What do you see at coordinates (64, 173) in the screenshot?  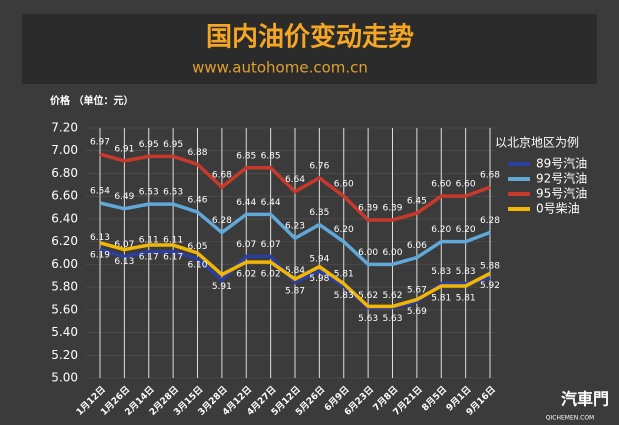 I see `y-tick-label: 6.80` at bounding box center [64, 173].